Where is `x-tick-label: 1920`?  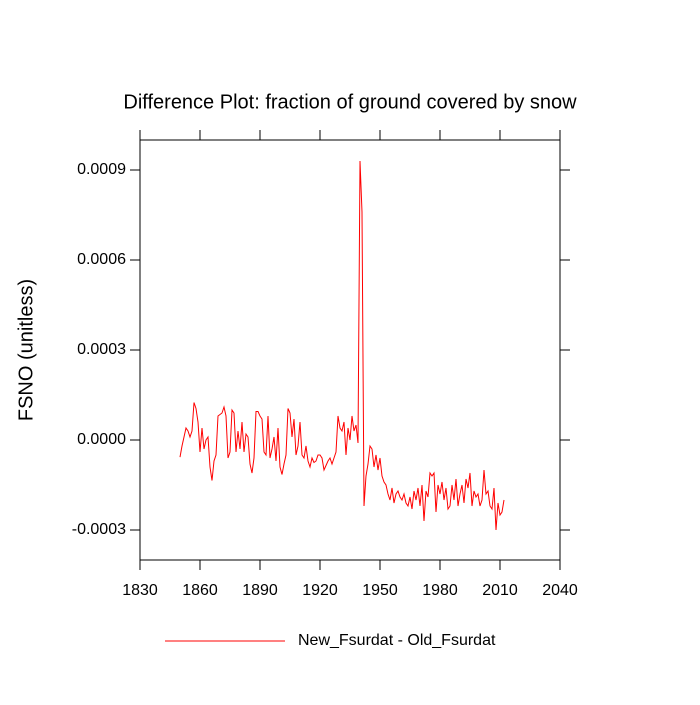
x-tick-label: 1920 is located at coordinates (320, 590).